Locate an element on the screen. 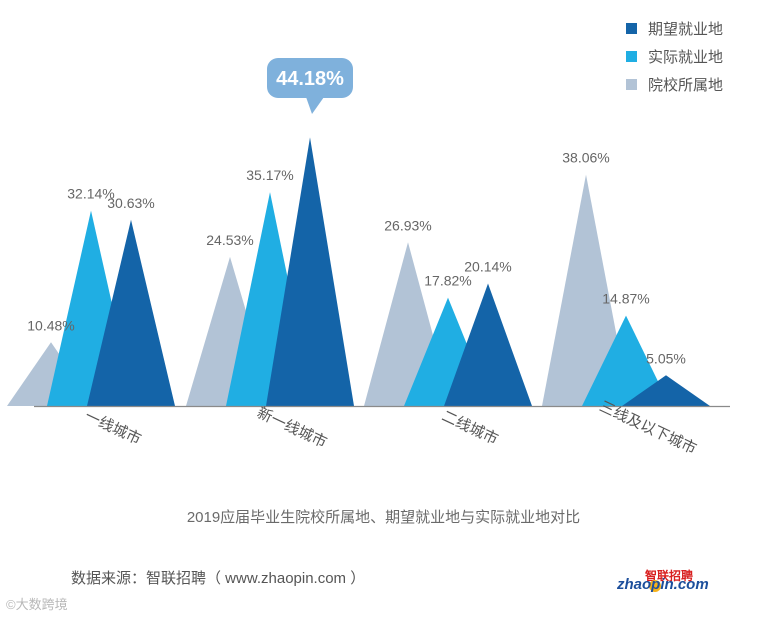 The width and height of the screenshot is (767, 621). data-label-2-2: 20.14% is located at coordinates (487, 267).